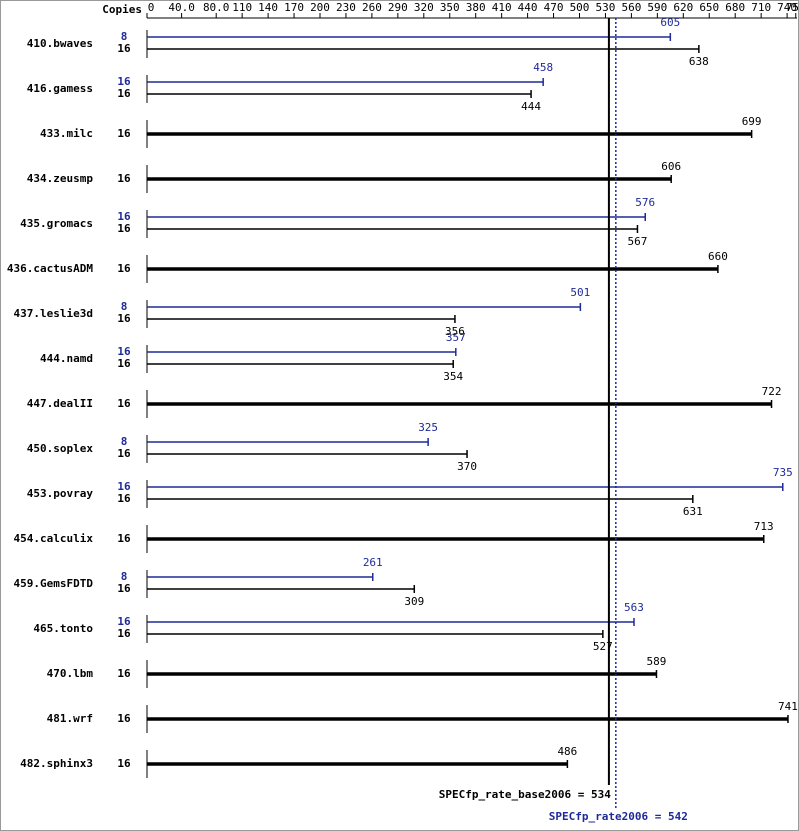  What do you see at coordinates (752, 121) in the screenshot?
I see `value-label: 699` at bounding box center [752, 121].